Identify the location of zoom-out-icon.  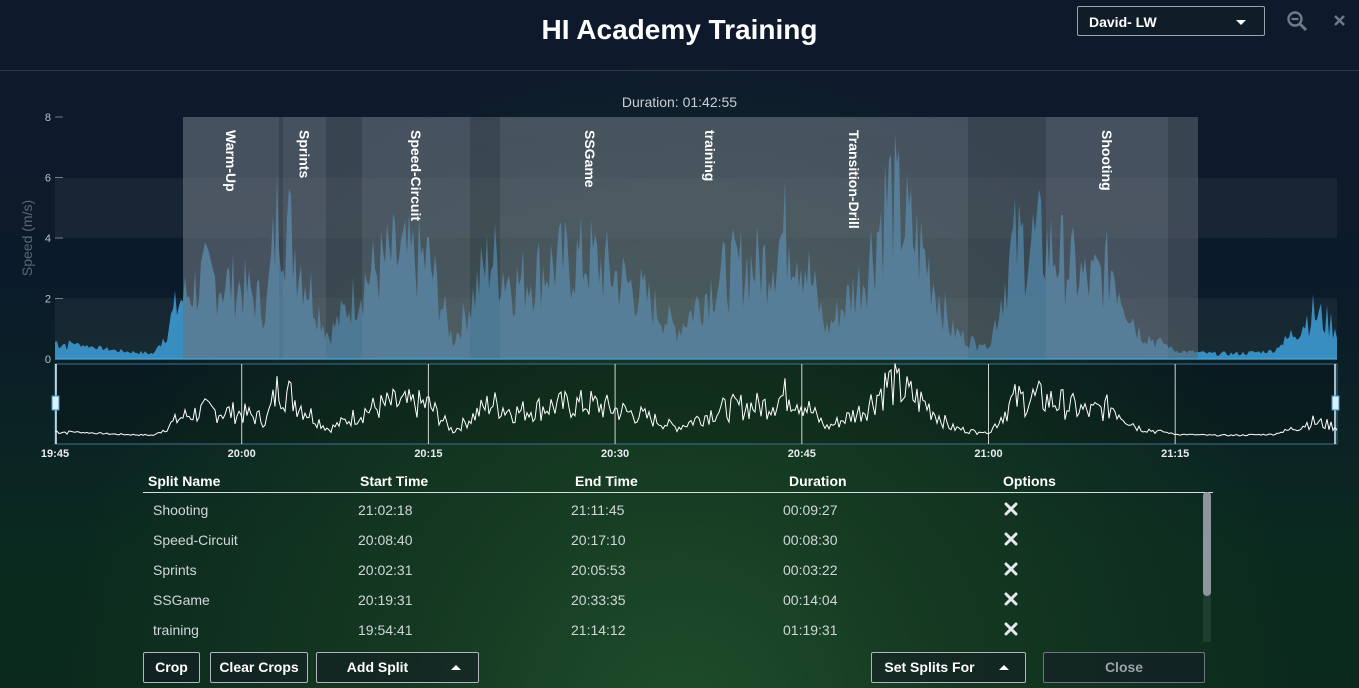
(1297, 21).